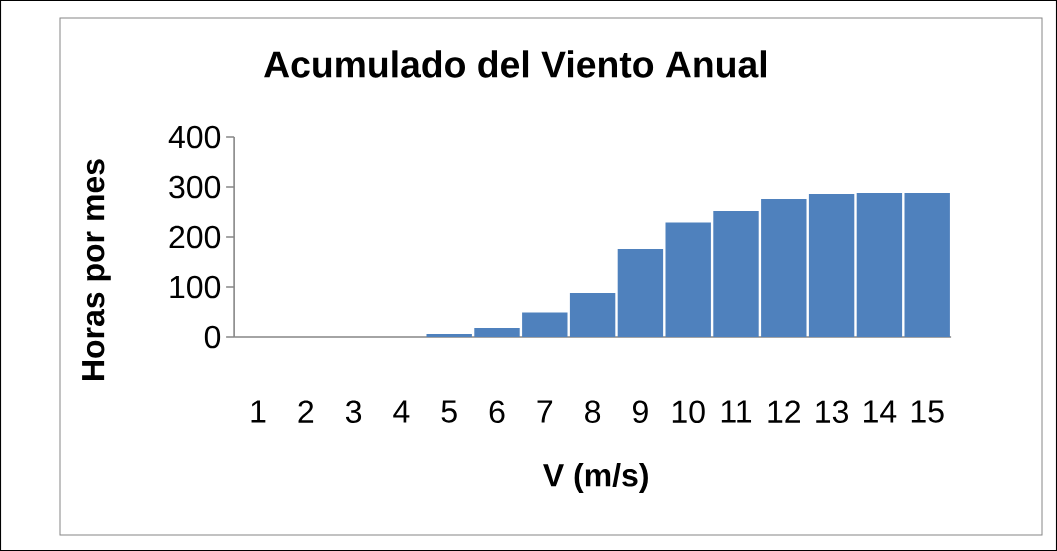 The width and height of the screenshot is (1057, 551). What do you see at coordinates (736, 411) in the screenshot?
I see `x-tick-label: 11` at bounding box center [736, 411].